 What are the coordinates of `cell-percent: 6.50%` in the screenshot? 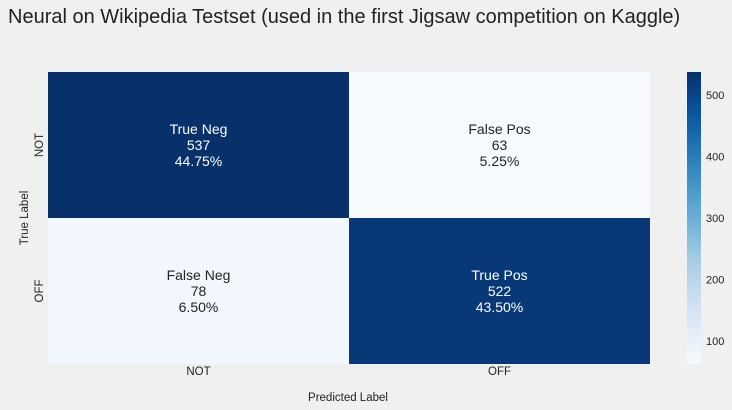 It's located at (199, 307).